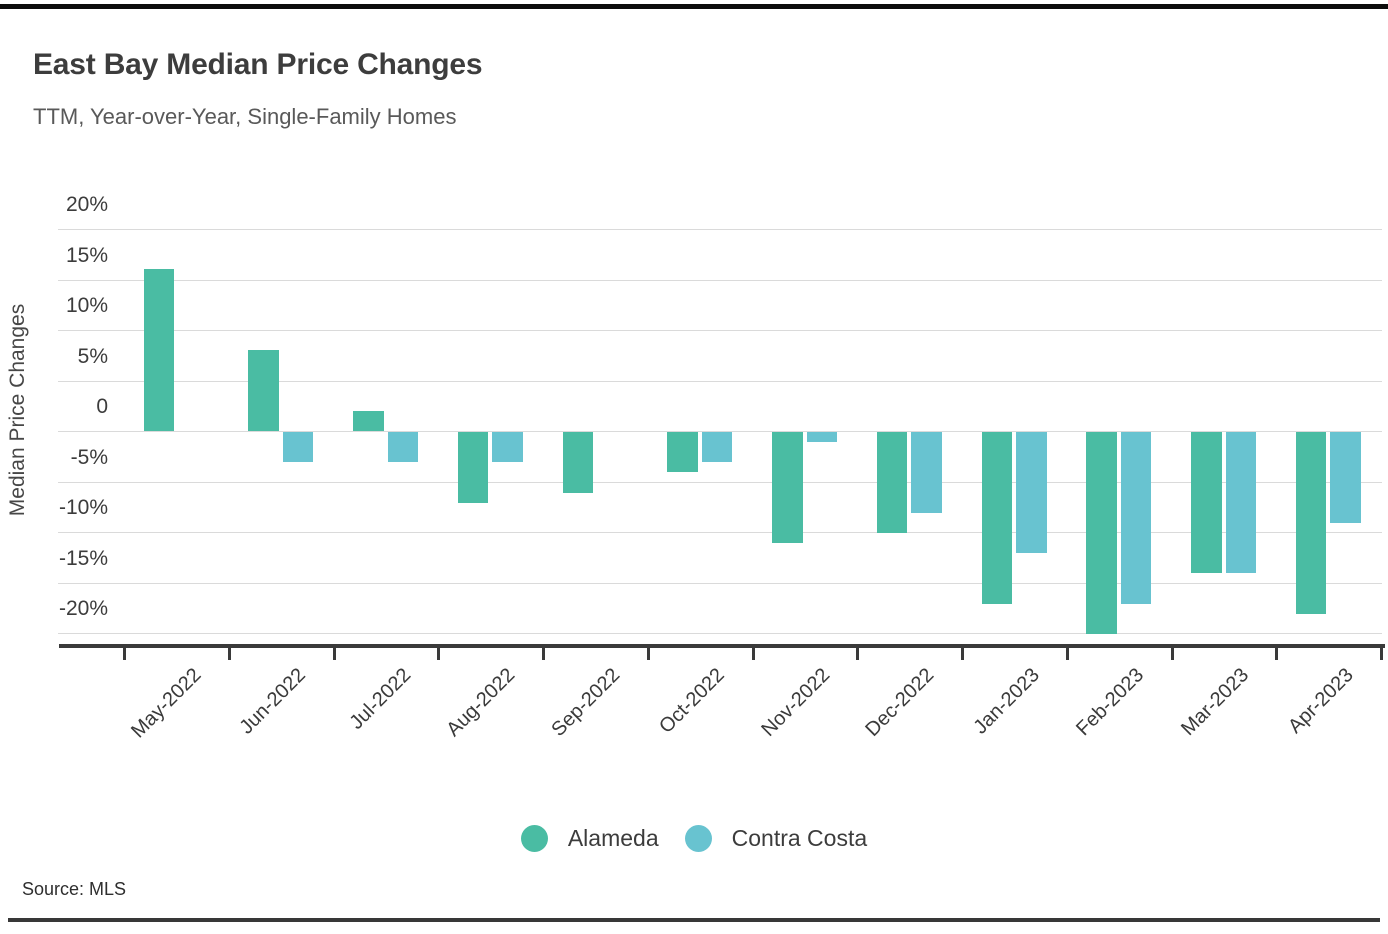 The width and height of the screenshot is (1388, 934). What do you see at coordinates (1031, 493) in the screenshot?
I see `bar-contra-costa-jan-2023` at bounding box center [1031, 493].